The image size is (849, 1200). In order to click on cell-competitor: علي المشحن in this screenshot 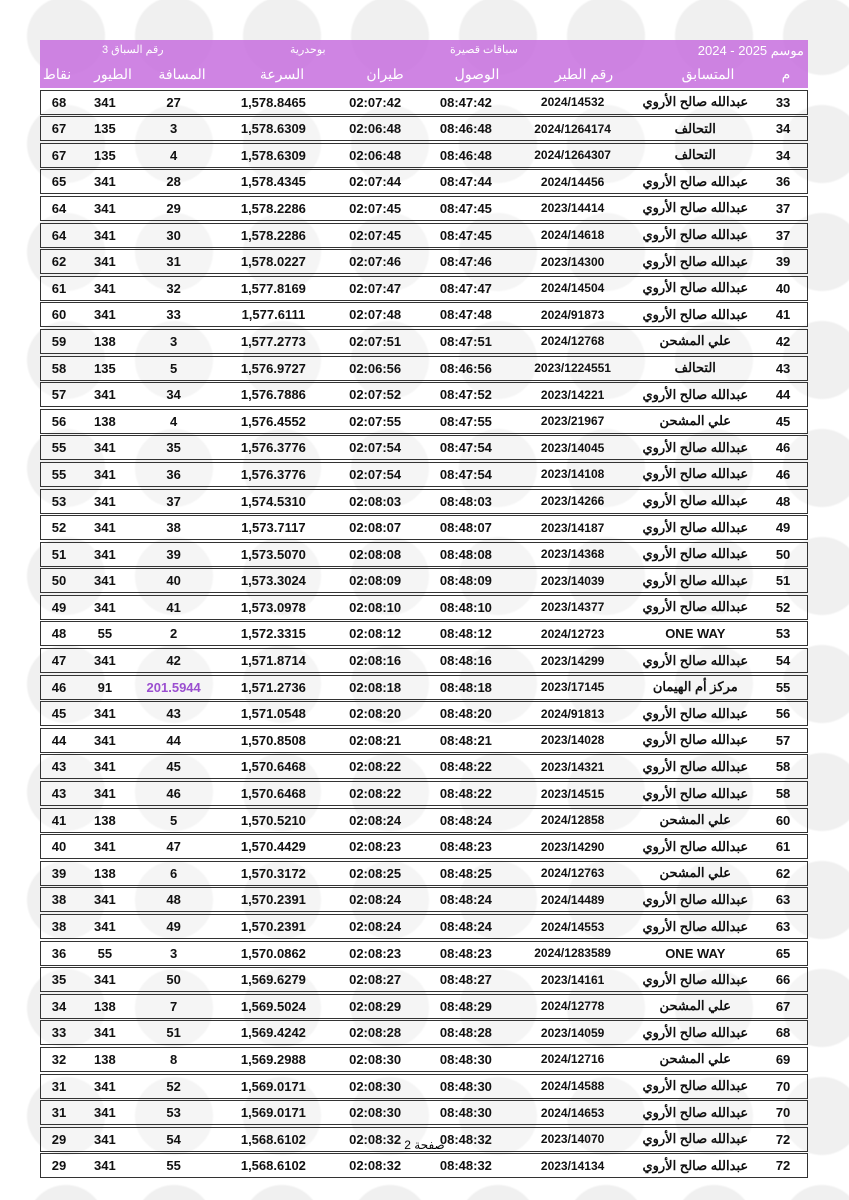, I will do `click(695, 820)`.